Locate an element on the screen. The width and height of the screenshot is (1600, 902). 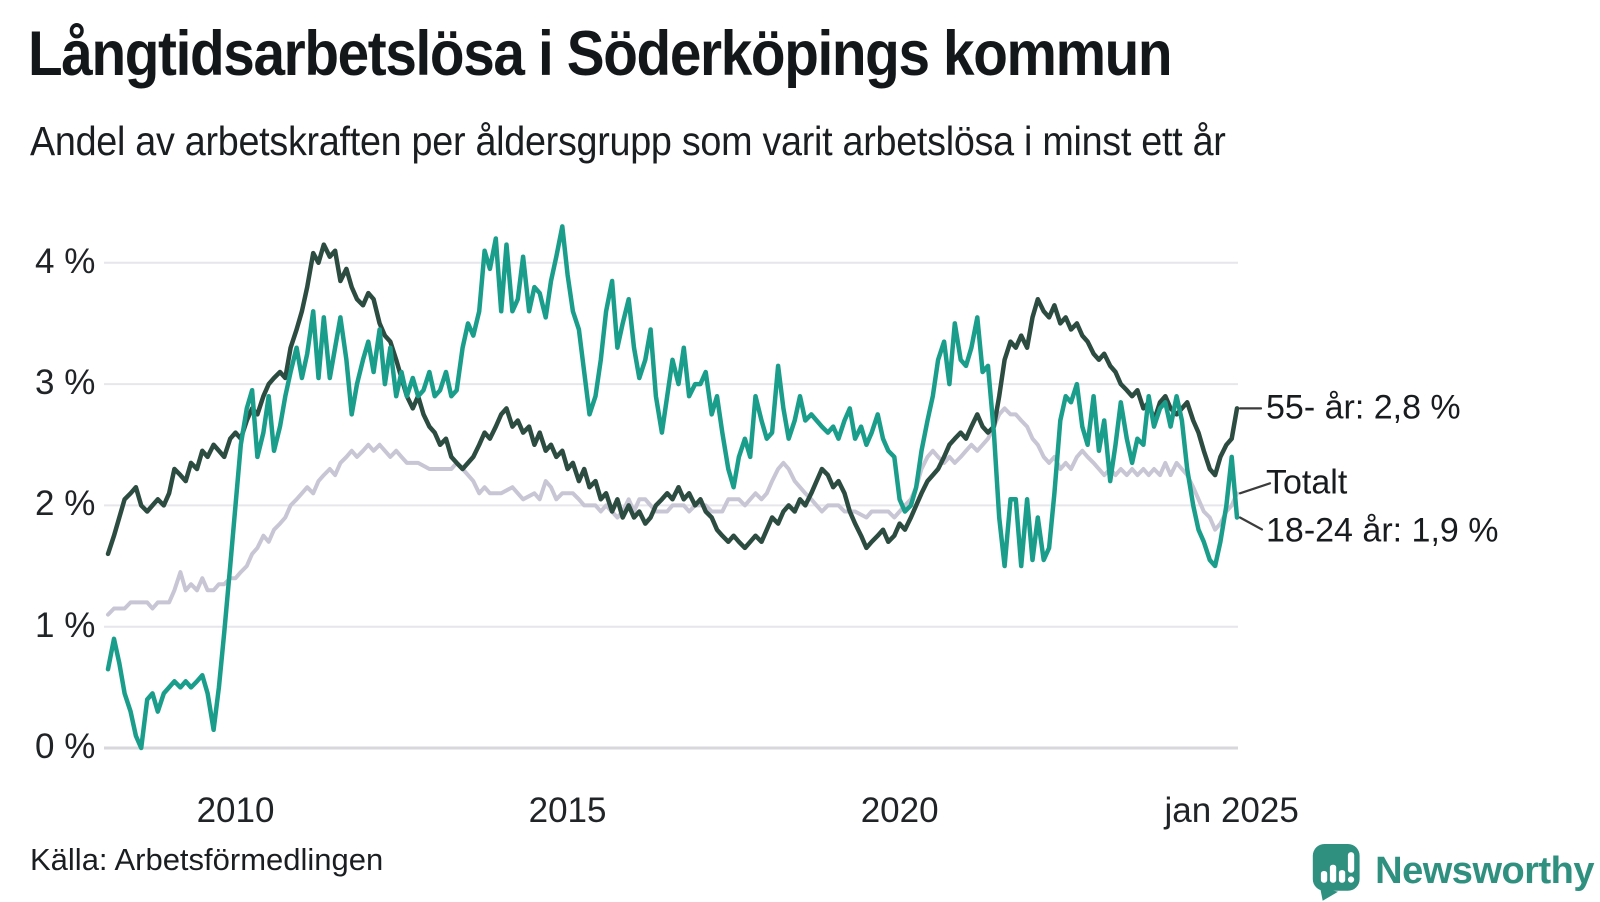
x-axis-tick-label-2015: 2015 is located at coordinates (567, 810).